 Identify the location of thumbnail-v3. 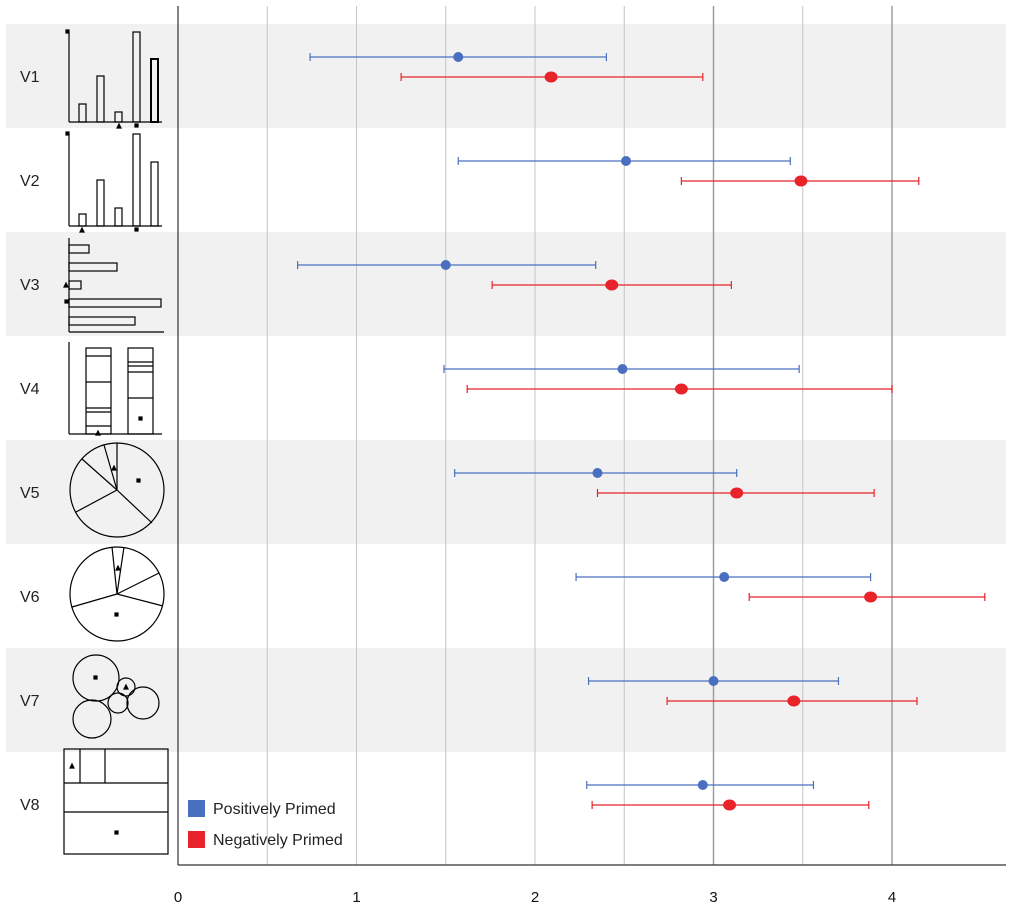
(113, 285).